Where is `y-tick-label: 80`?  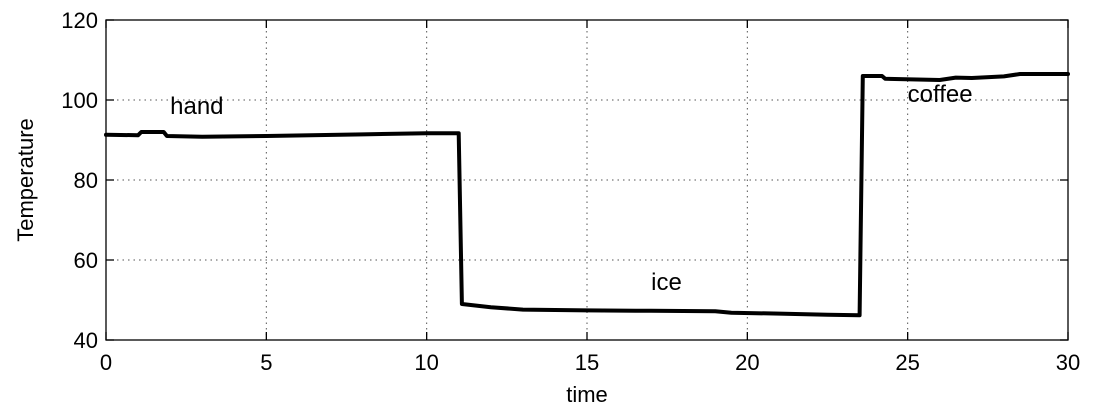 y-tick-label: 80 is located at coordinates (86, 180).